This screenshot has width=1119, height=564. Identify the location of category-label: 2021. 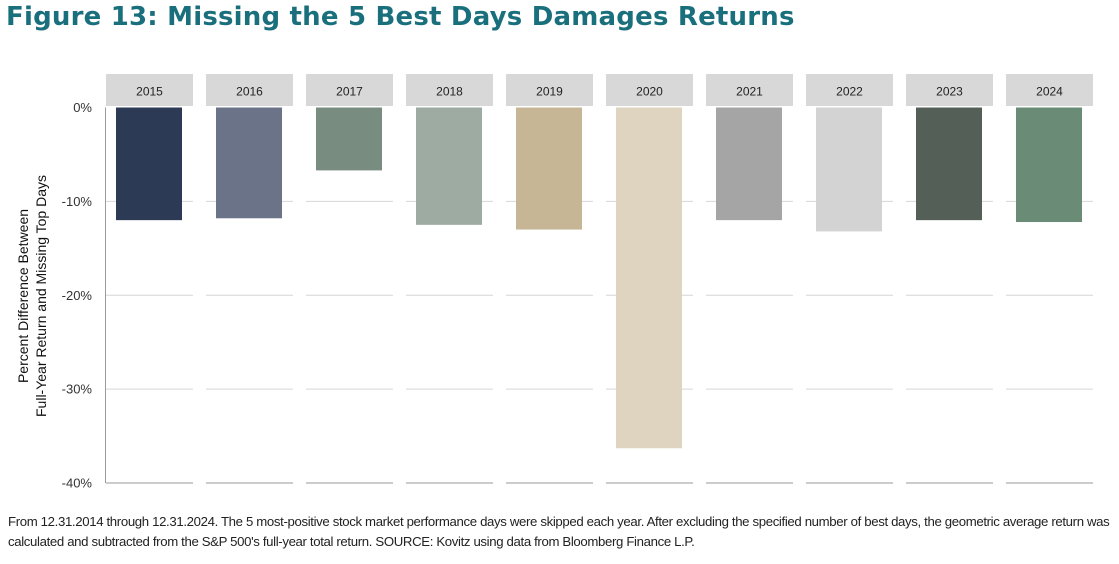
(749, 92).